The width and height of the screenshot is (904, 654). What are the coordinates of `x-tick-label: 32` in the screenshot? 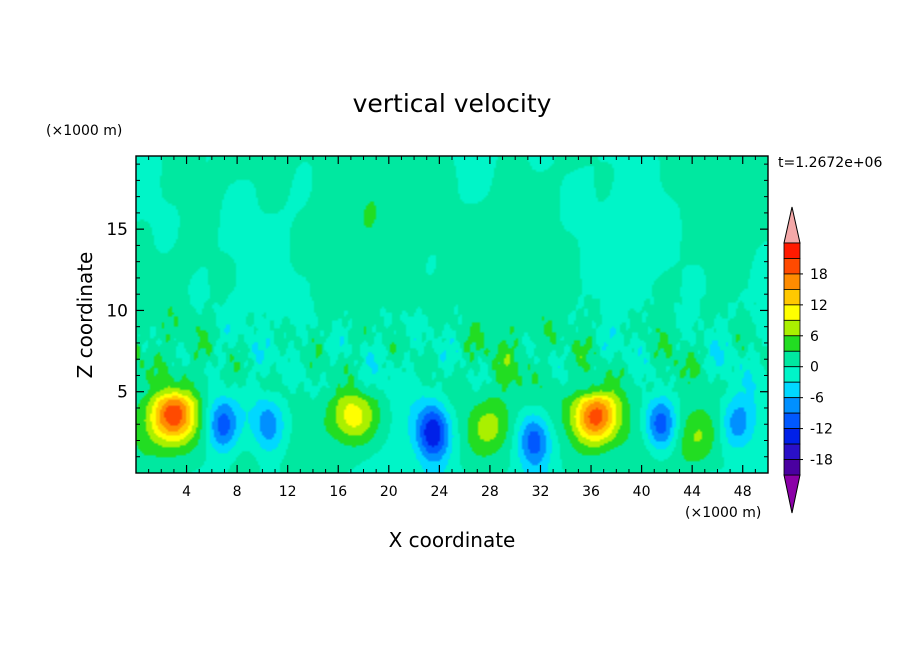 It's located at (541, 492).